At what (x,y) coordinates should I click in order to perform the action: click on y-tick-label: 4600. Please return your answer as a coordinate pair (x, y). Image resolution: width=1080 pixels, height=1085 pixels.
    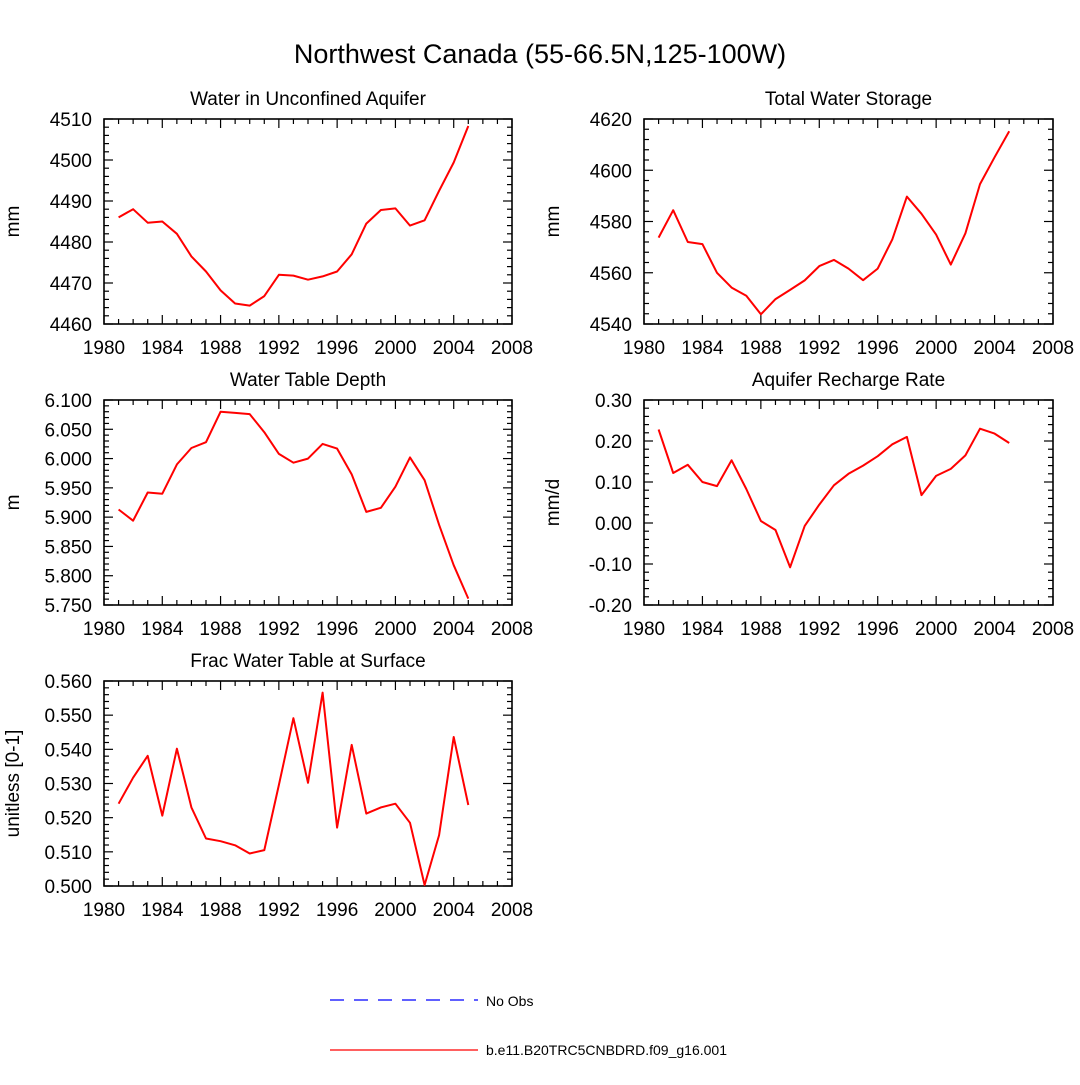
    Looking at the image, I should click on (611, 171).